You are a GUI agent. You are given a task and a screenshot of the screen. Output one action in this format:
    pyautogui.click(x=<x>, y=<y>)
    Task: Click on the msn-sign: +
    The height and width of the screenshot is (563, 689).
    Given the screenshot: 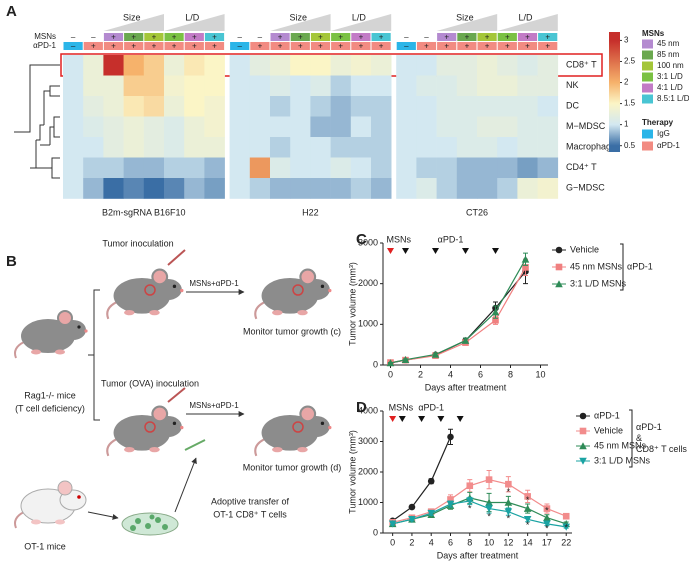 What is the action you would take?
    pyautogui.click(x=320, y=37)
    